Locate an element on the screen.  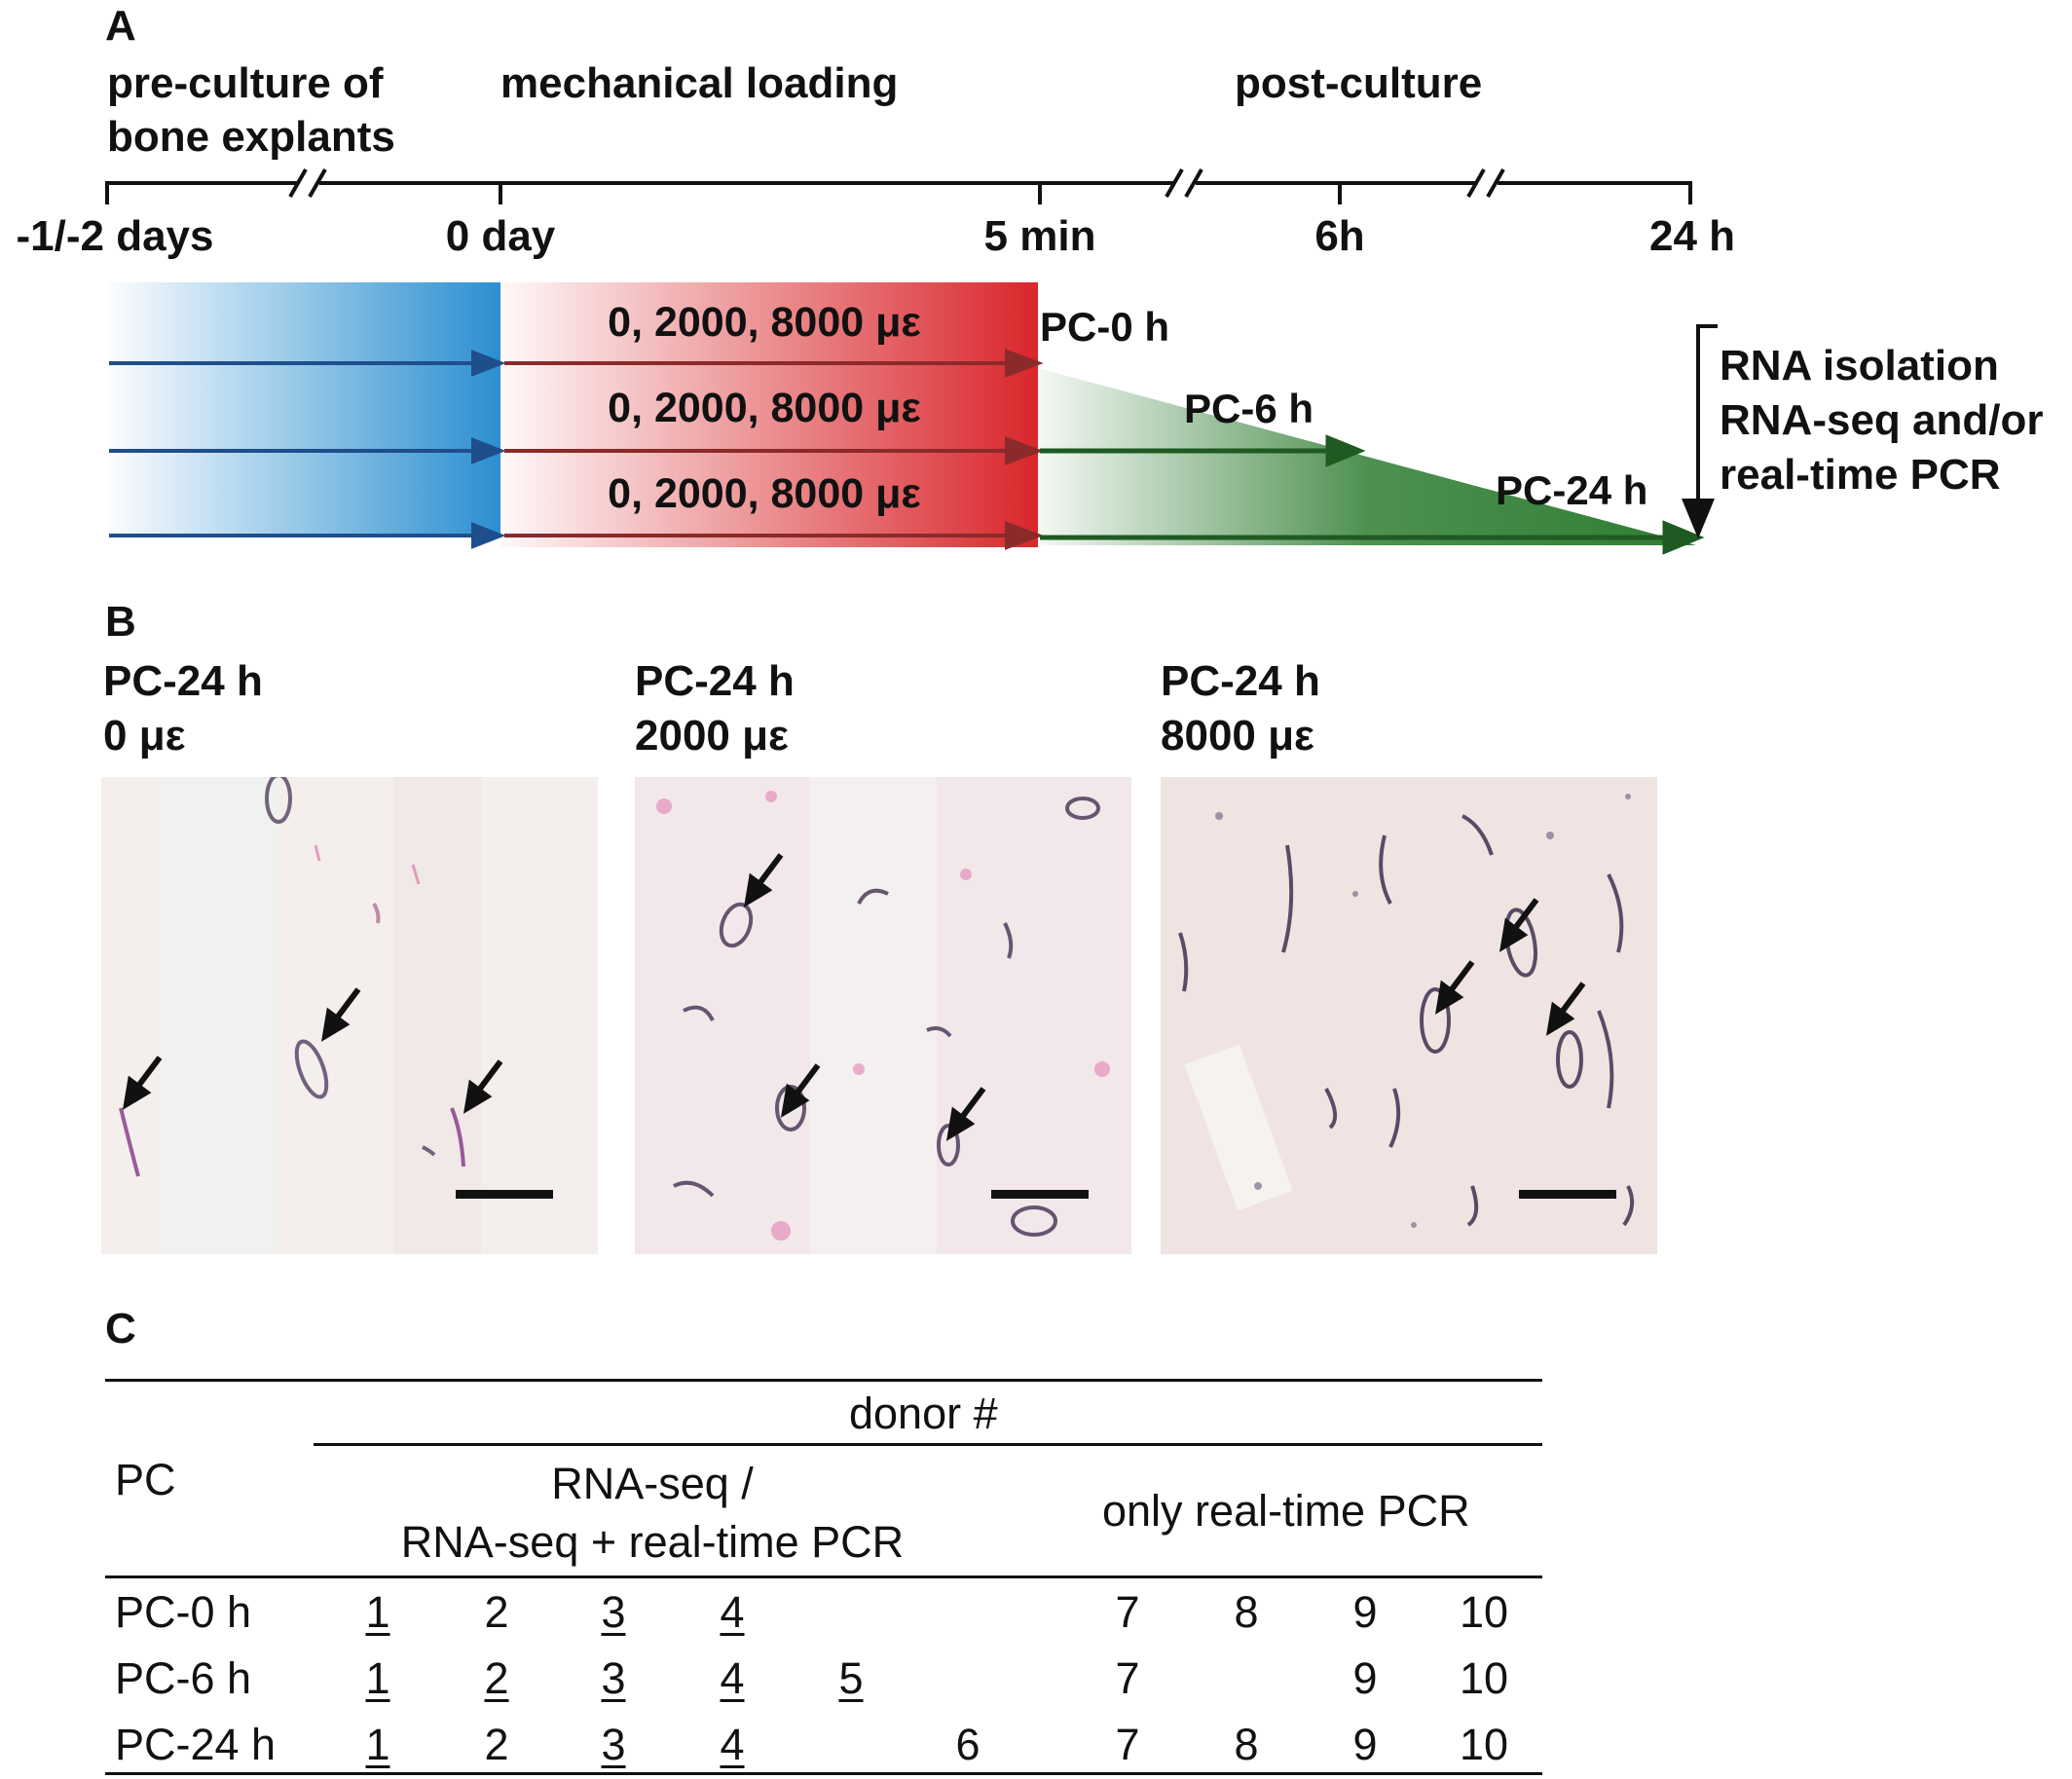
image1-caption-line1: PC-24 h is located at coordinates (183, 681).